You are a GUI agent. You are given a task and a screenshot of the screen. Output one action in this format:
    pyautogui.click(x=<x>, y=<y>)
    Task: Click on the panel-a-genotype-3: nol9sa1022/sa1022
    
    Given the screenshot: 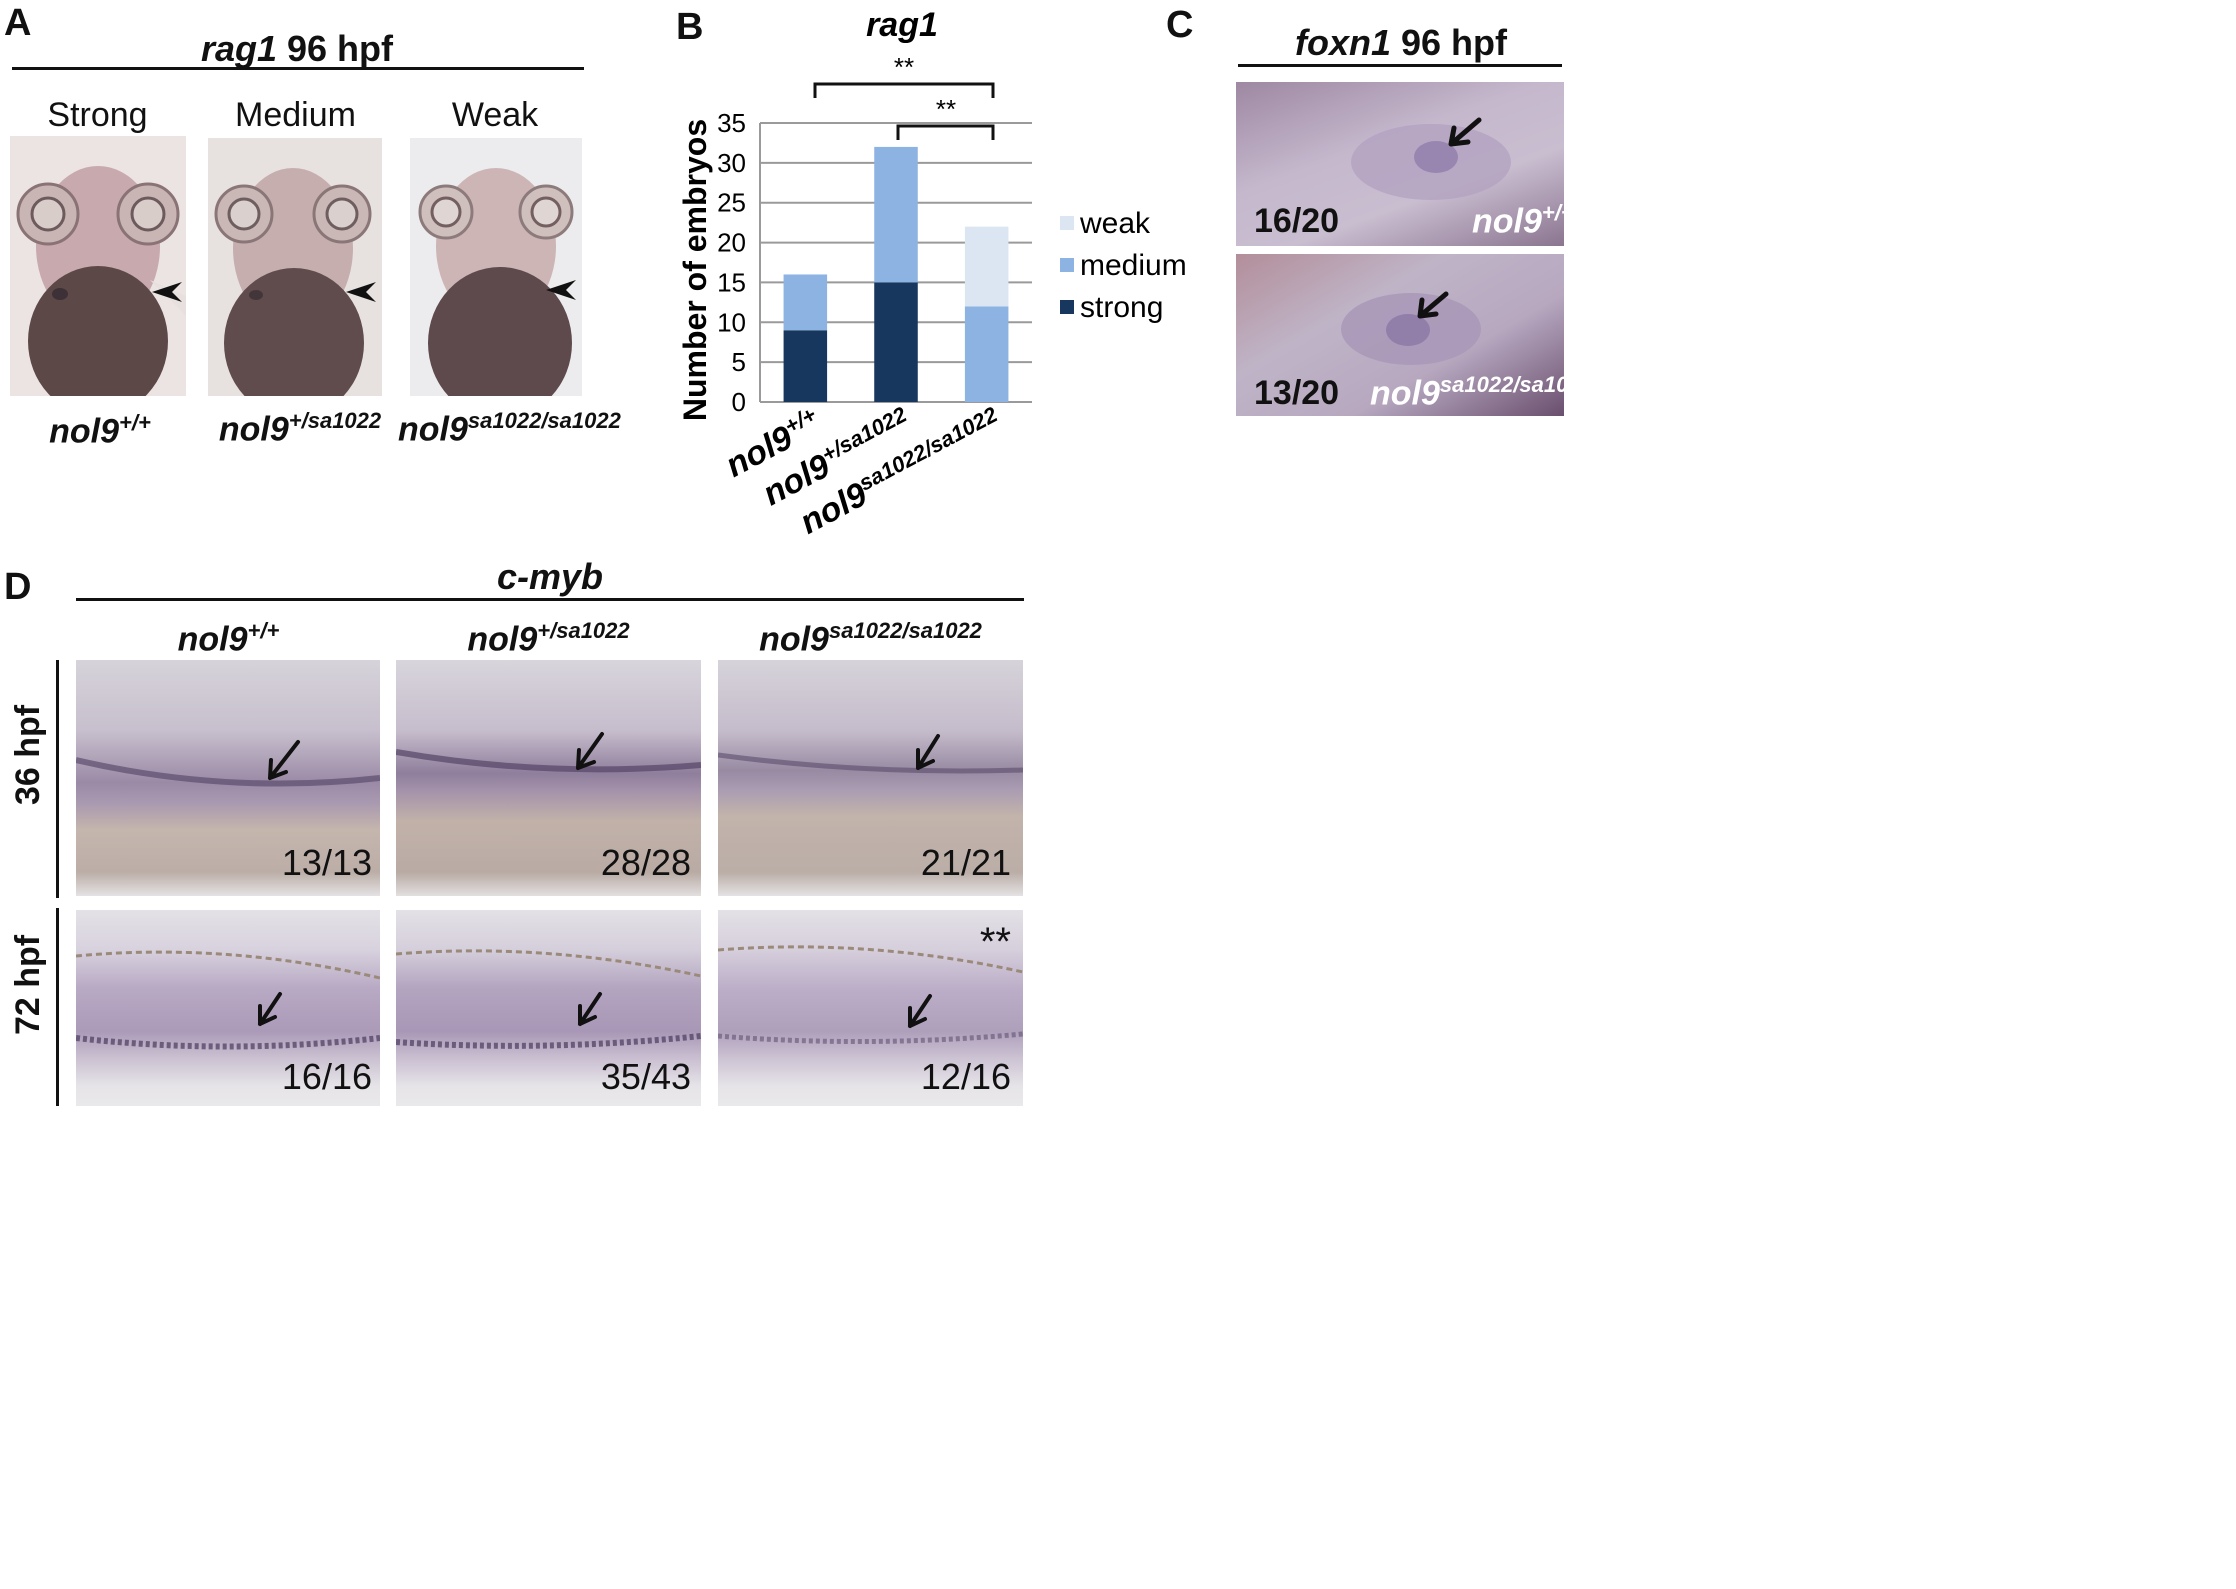 What is the action you would take?
    pyautogui.click(x=509, y=428)
    